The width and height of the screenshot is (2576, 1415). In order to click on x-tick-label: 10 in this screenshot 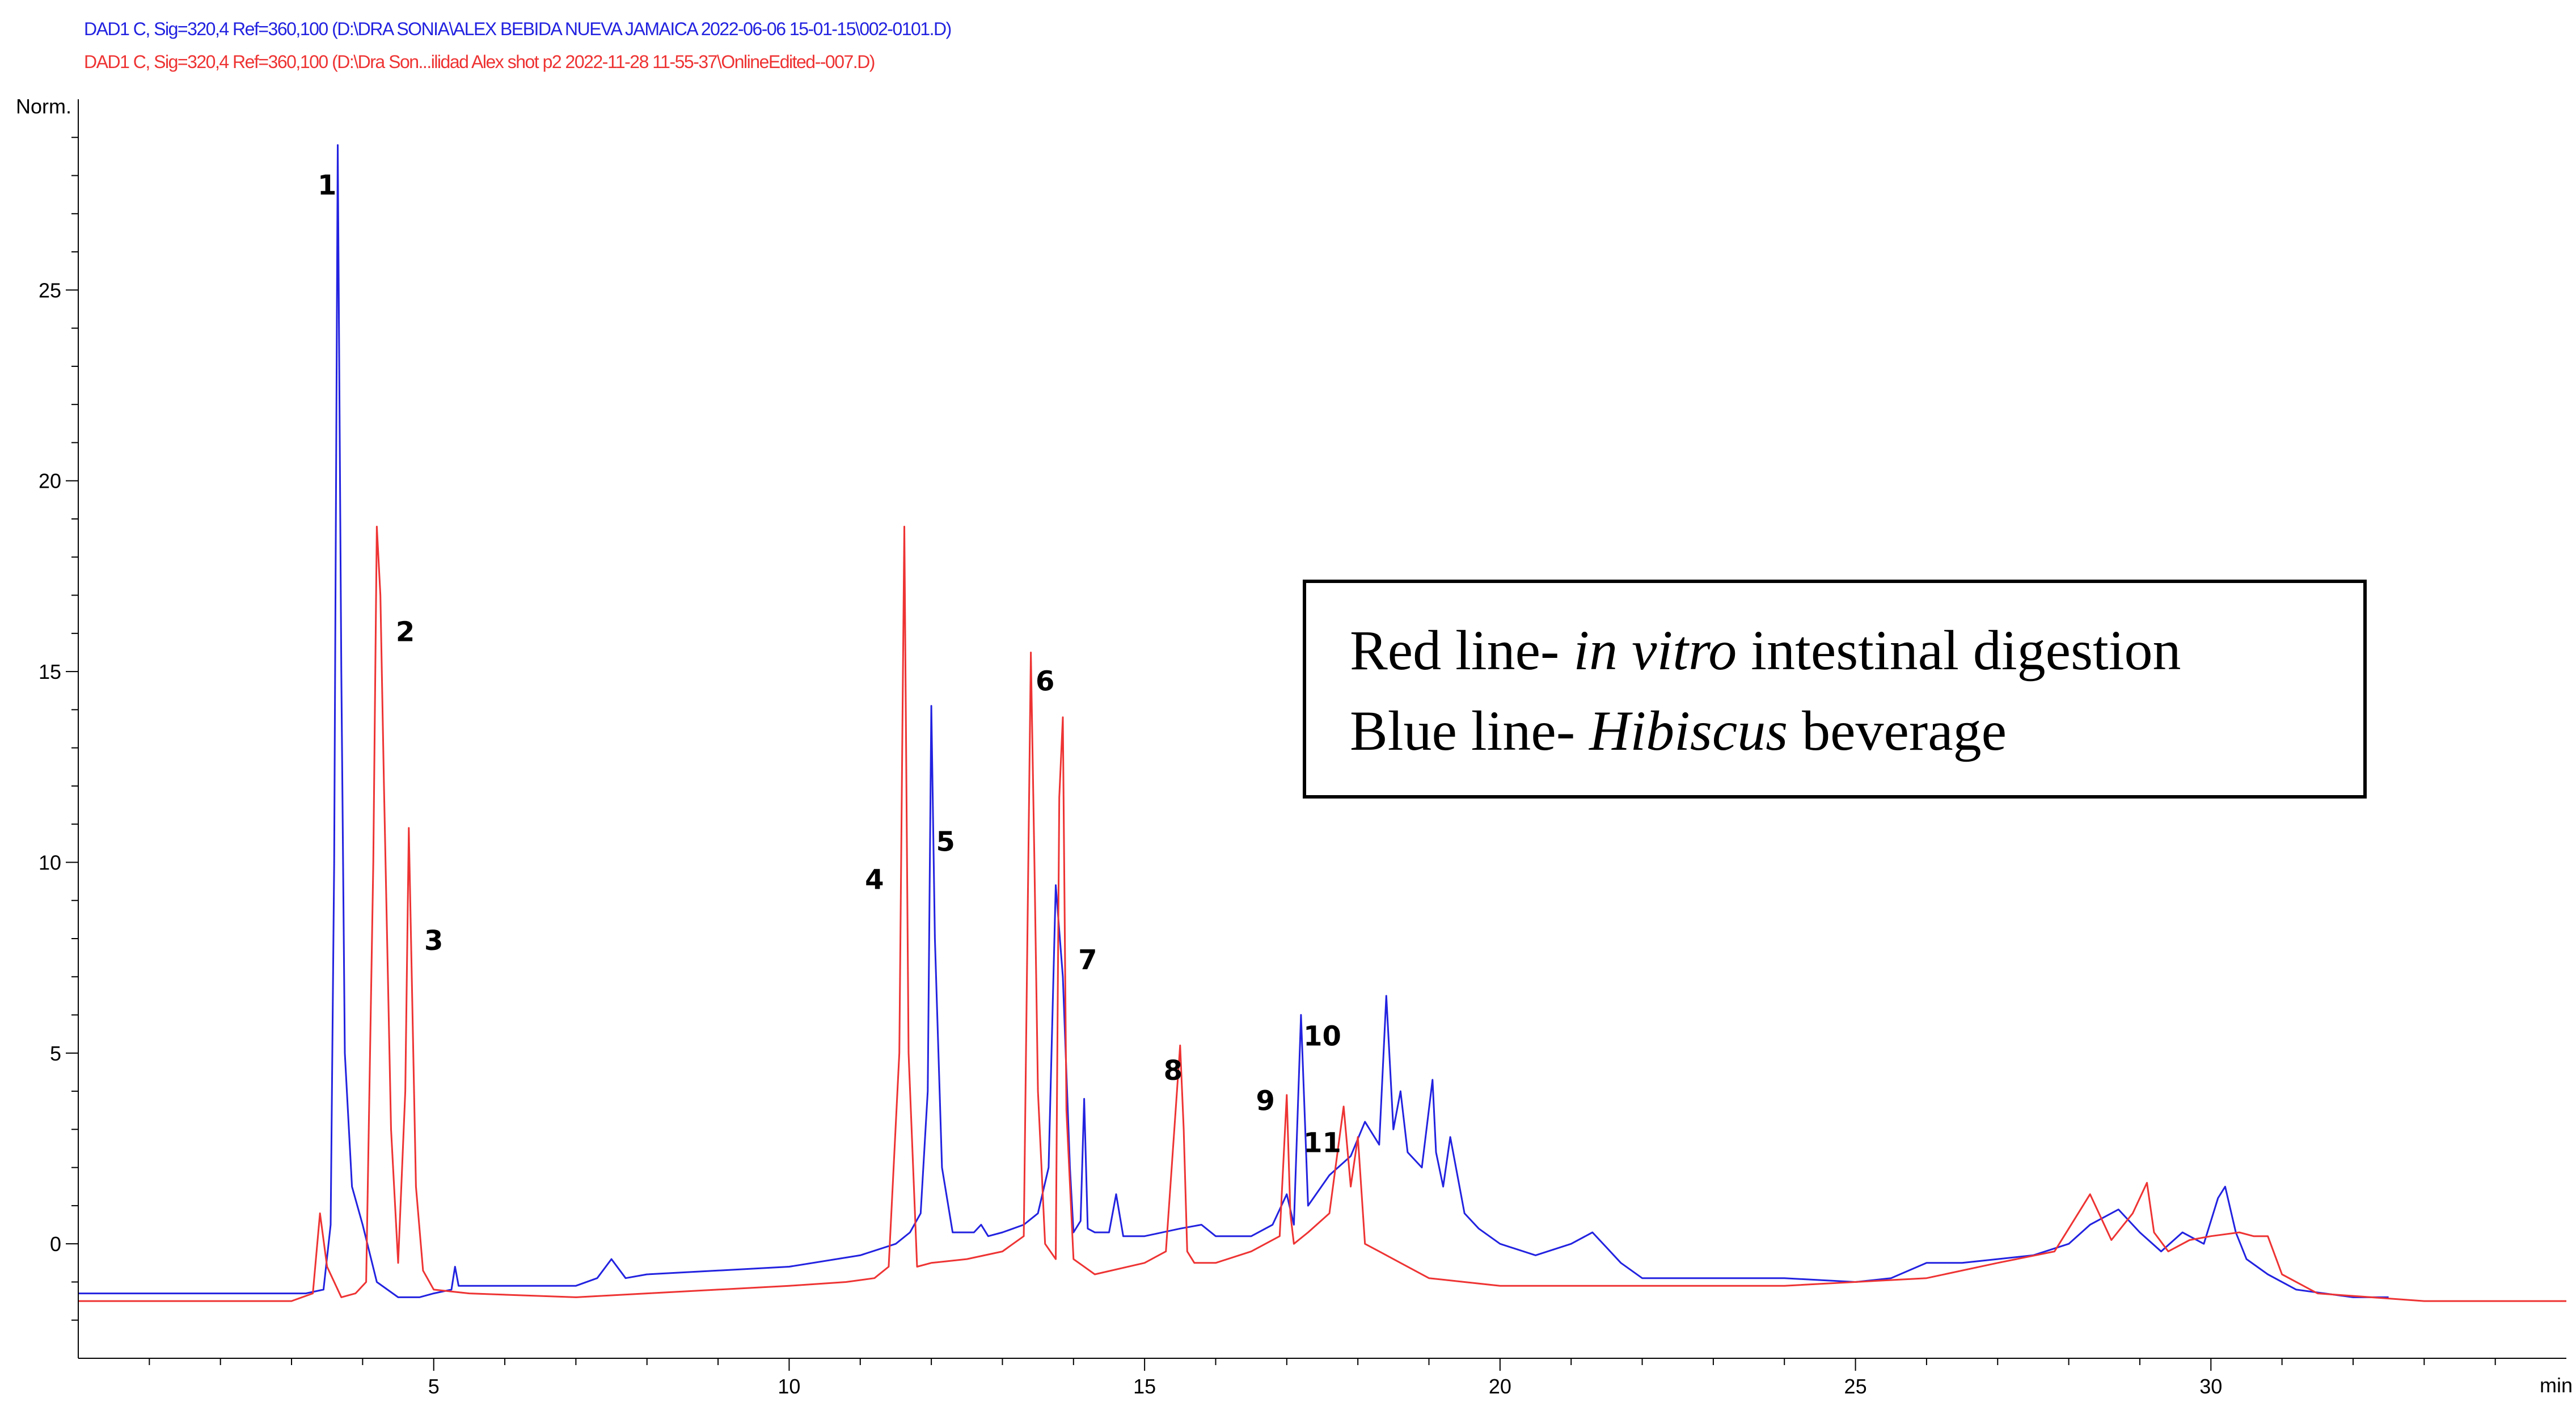, I will do `click(789, 1386)`.